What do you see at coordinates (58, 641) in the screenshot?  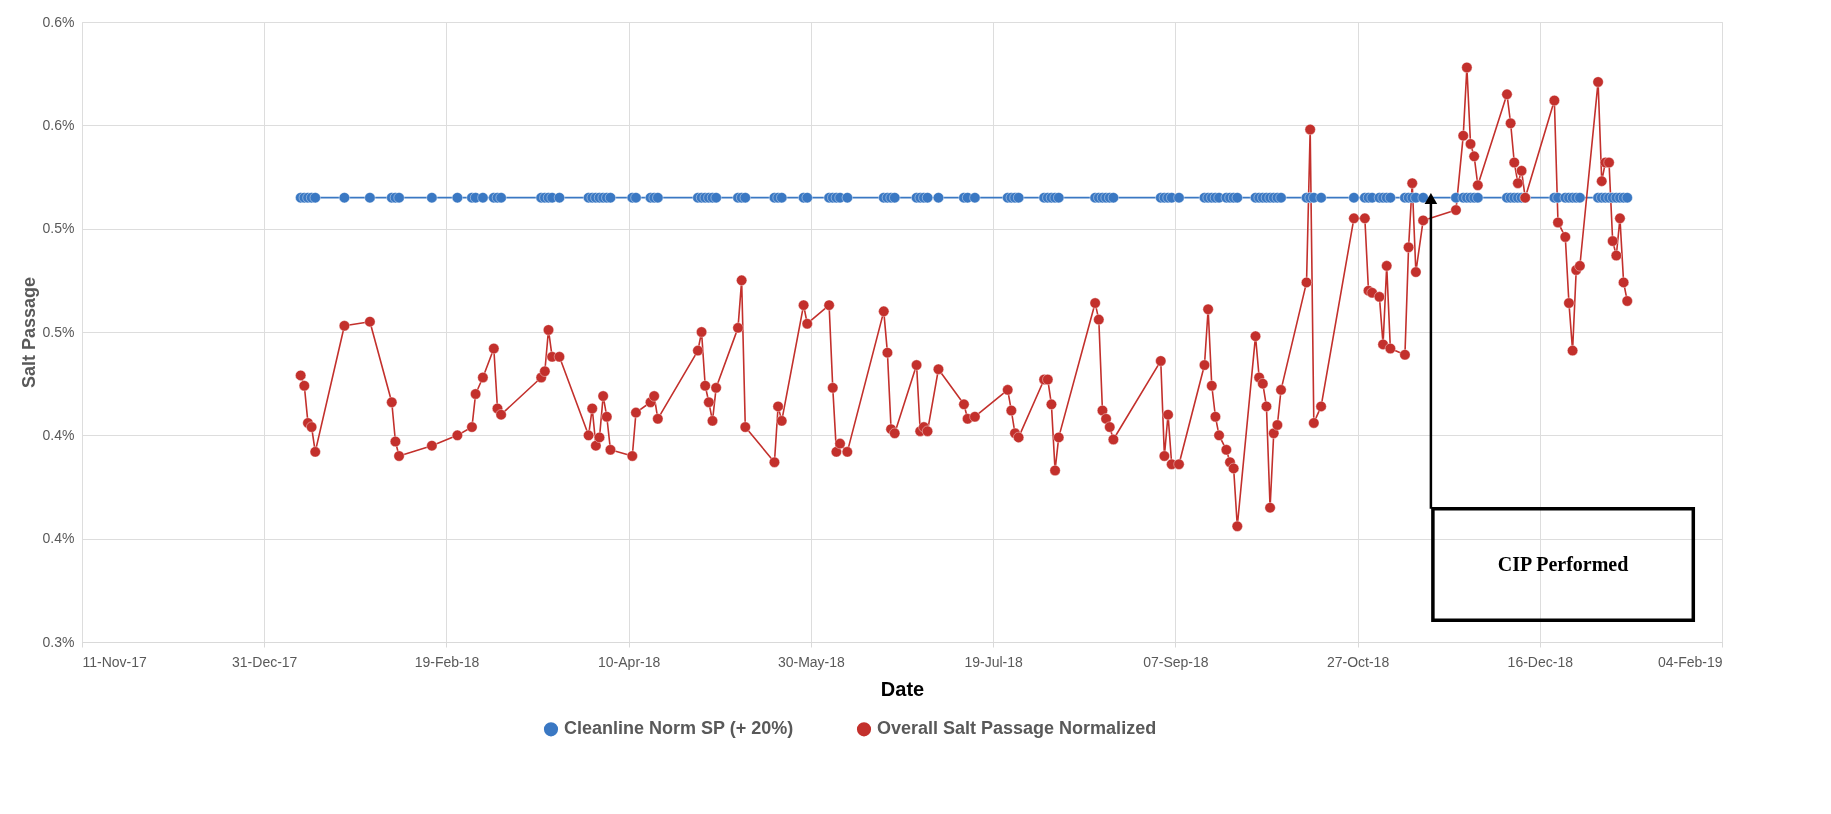 I see `y-tick-label: 0.3%` at bounding box center [58, 641].